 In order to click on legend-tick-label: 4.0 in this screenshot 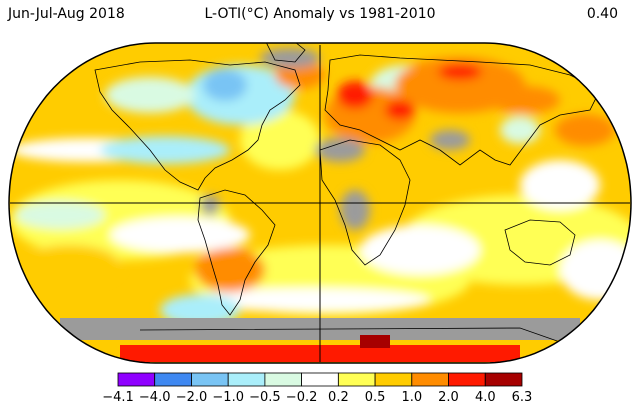, I will do `click(485, 397)`.